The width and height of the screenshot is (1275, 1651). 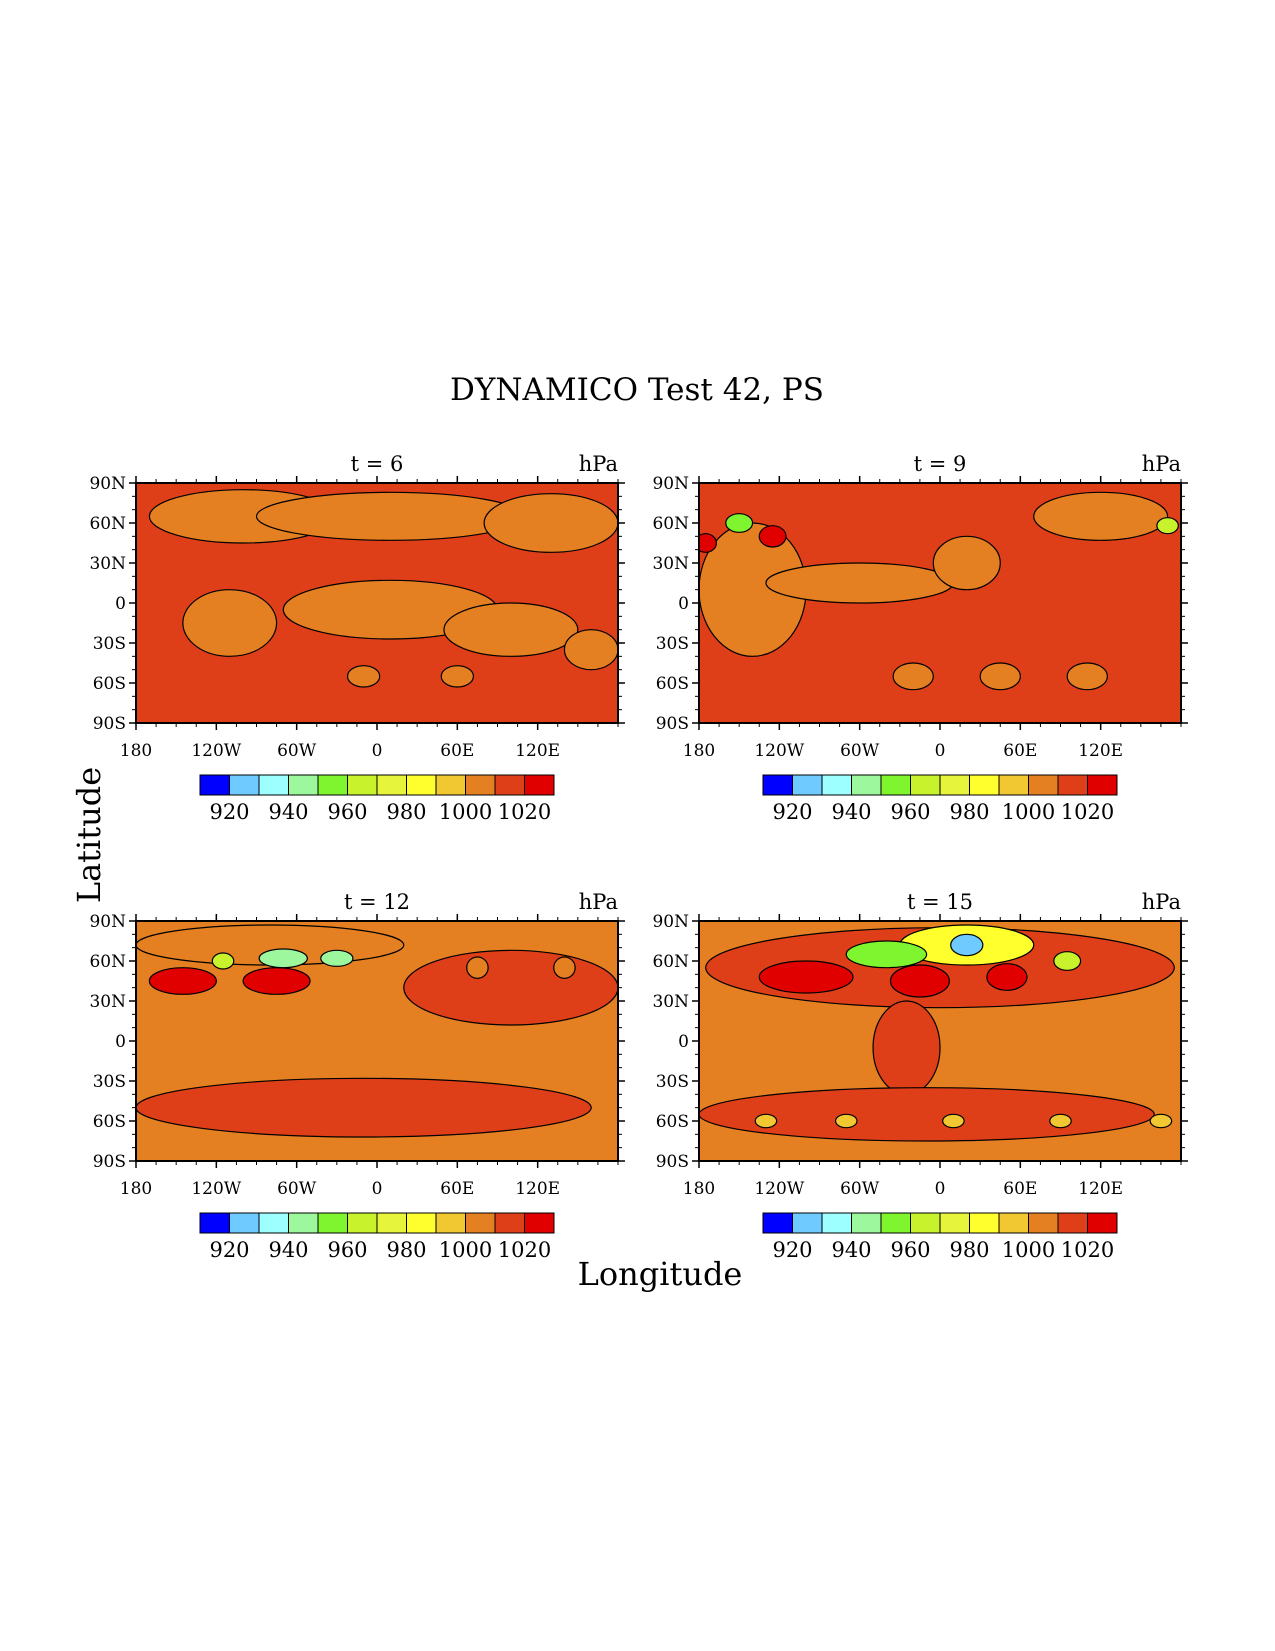 I want to click on y-tick-label: 60N, so click(x=670, y=524).